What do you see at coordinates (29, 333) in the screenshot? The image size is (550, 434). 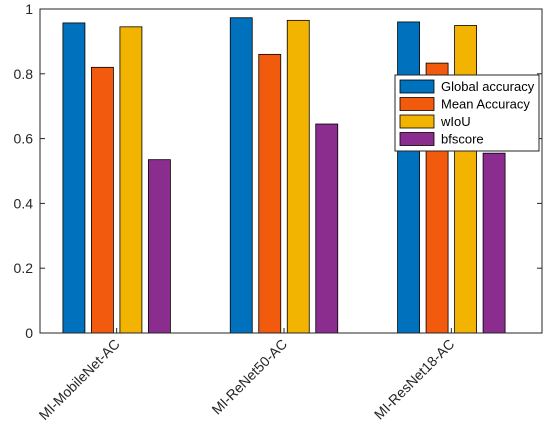 I see `y-tick-label: 0` at bounding box center [29, 333].